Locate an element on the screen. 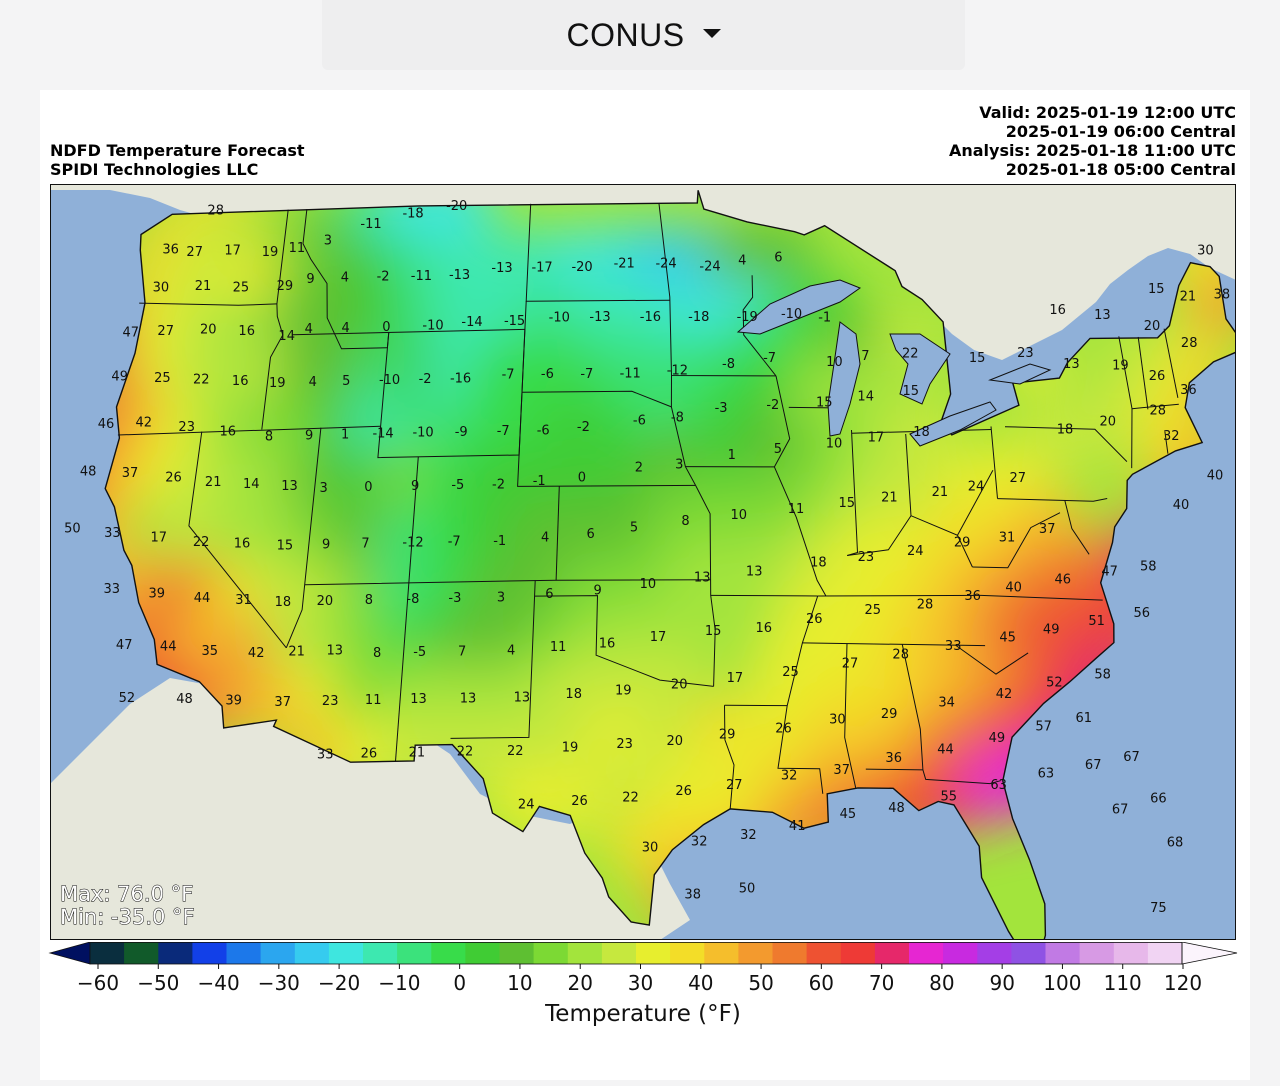  temp-label: 40 is located at coordinates (1013, 588).